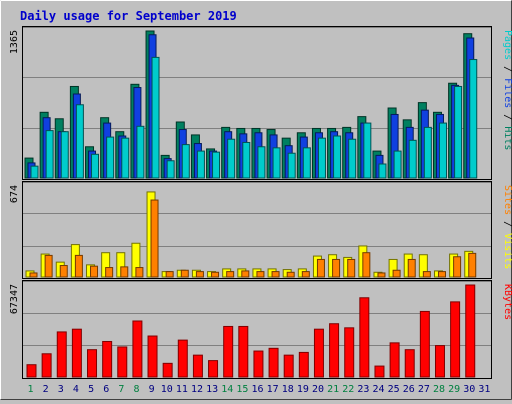 The height and width of the screenshot is (404, 512). Describe the element at coordinates (257, 389) in the screenshot. I see `x-tick-label-day-16: 16` at that location.